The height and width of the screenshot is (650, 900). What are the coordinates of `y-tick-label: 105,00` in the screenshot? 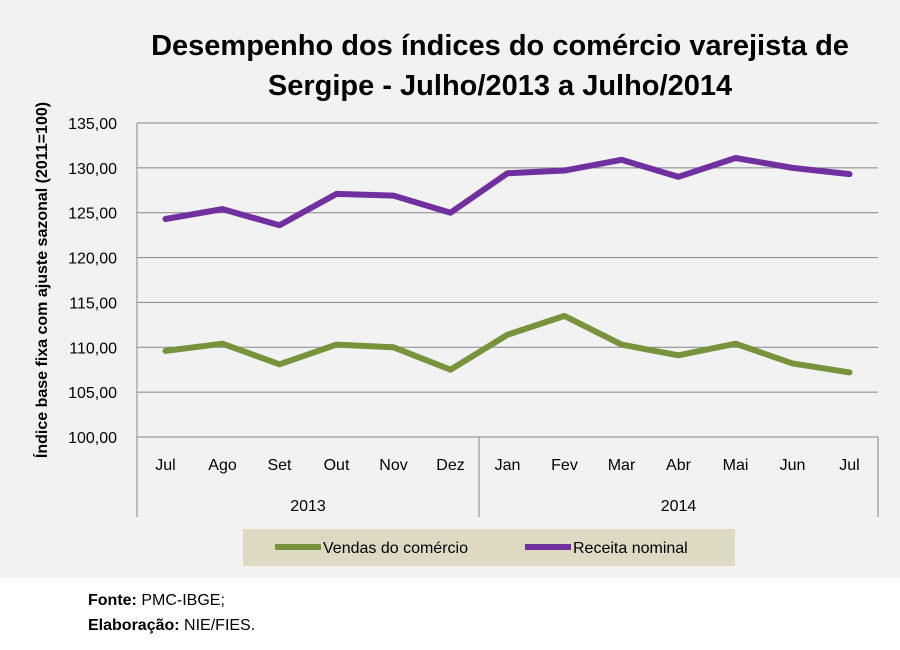 It's located at (92, 393).